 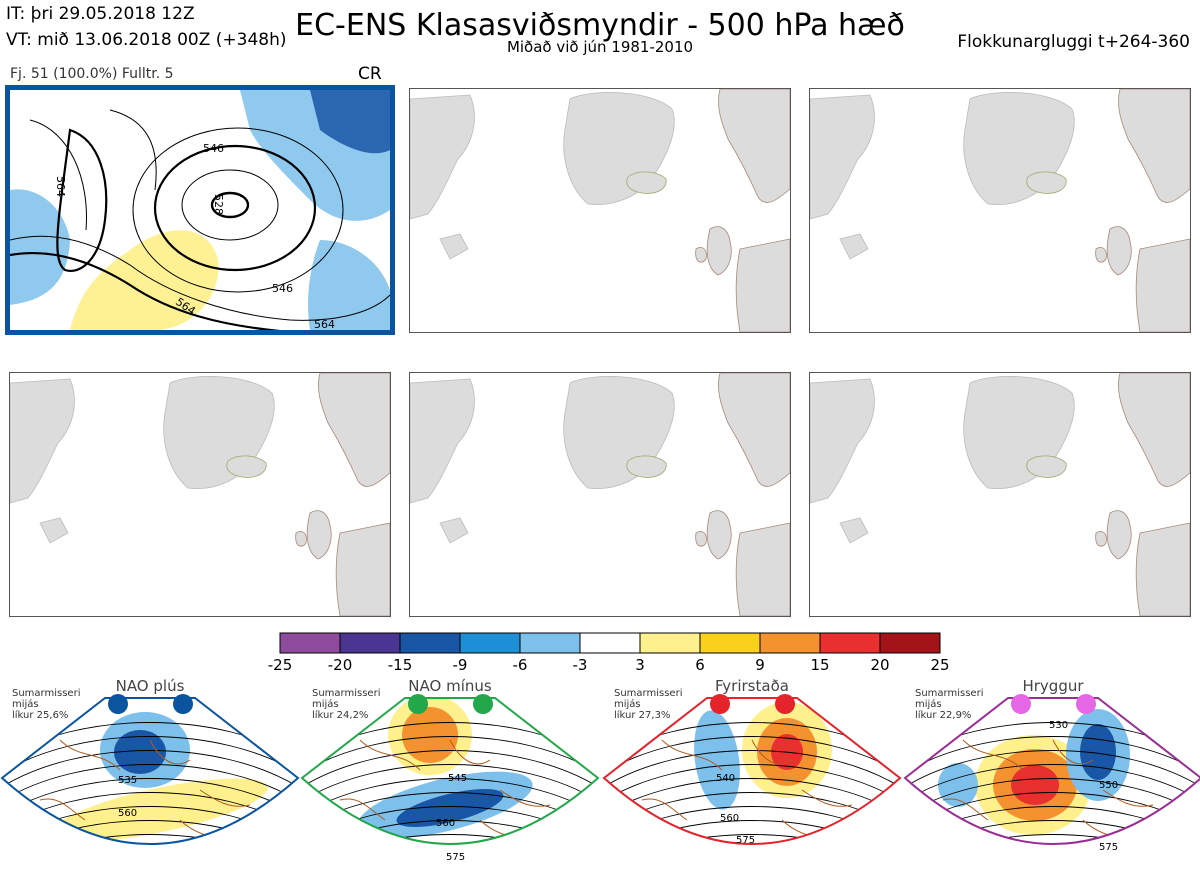 What do you see at coordinates (146, 40) in the screenshot?
I see `valid-time: VT: mið 13.06.2018 00Z (+348h)` at bounding box center [146, 40].